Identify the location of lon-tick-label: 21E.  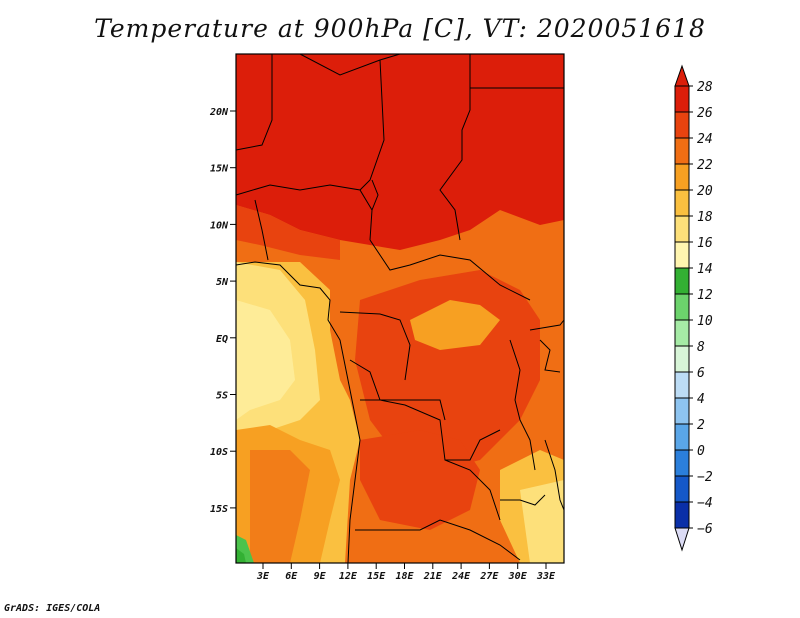
(433, 576).